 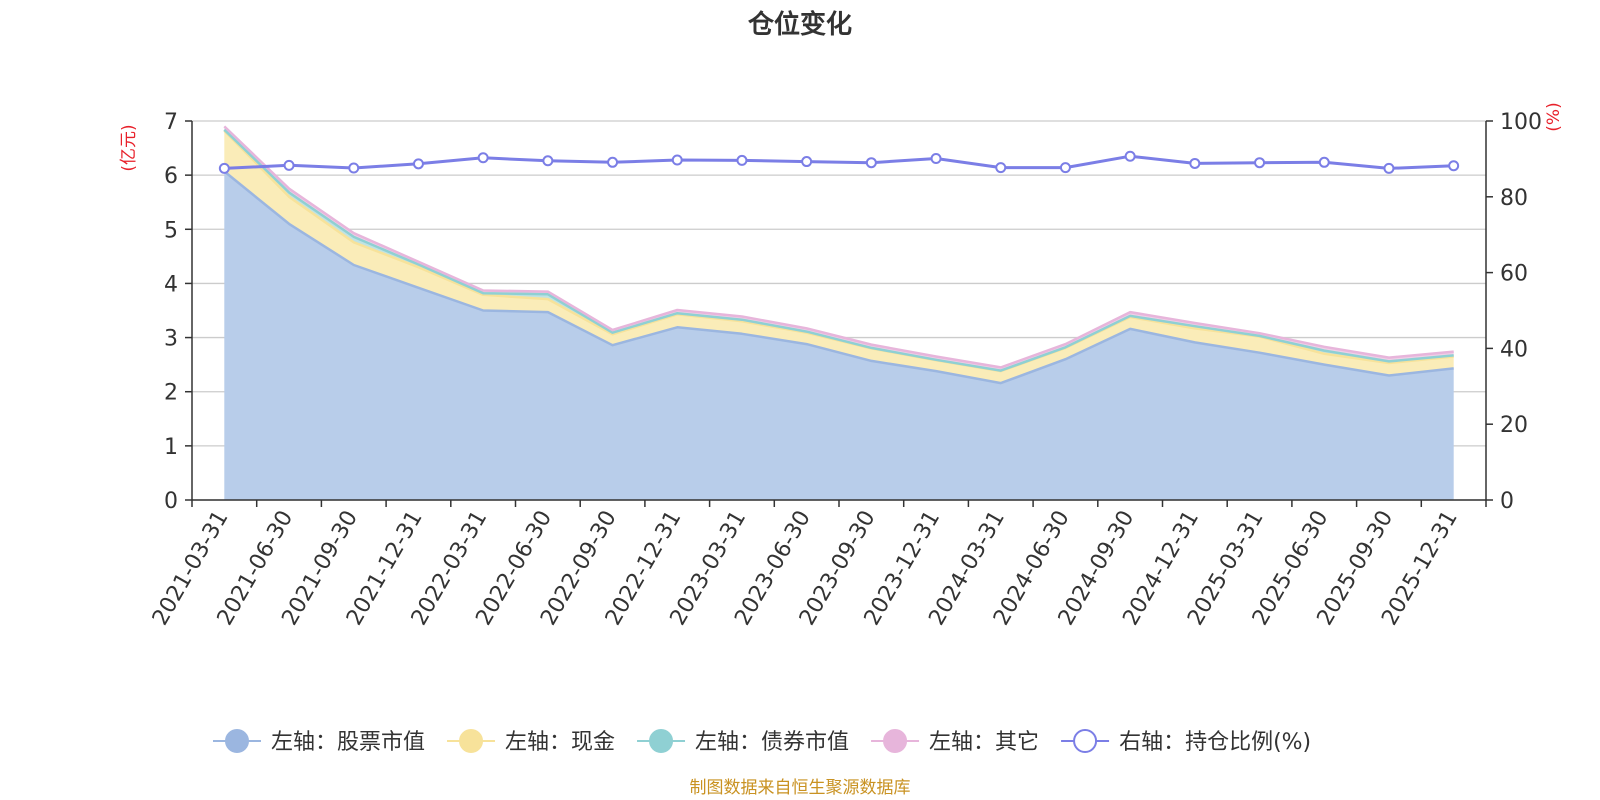 I want to click on right-axis-unit: (%), so click(x=1554, y=116).